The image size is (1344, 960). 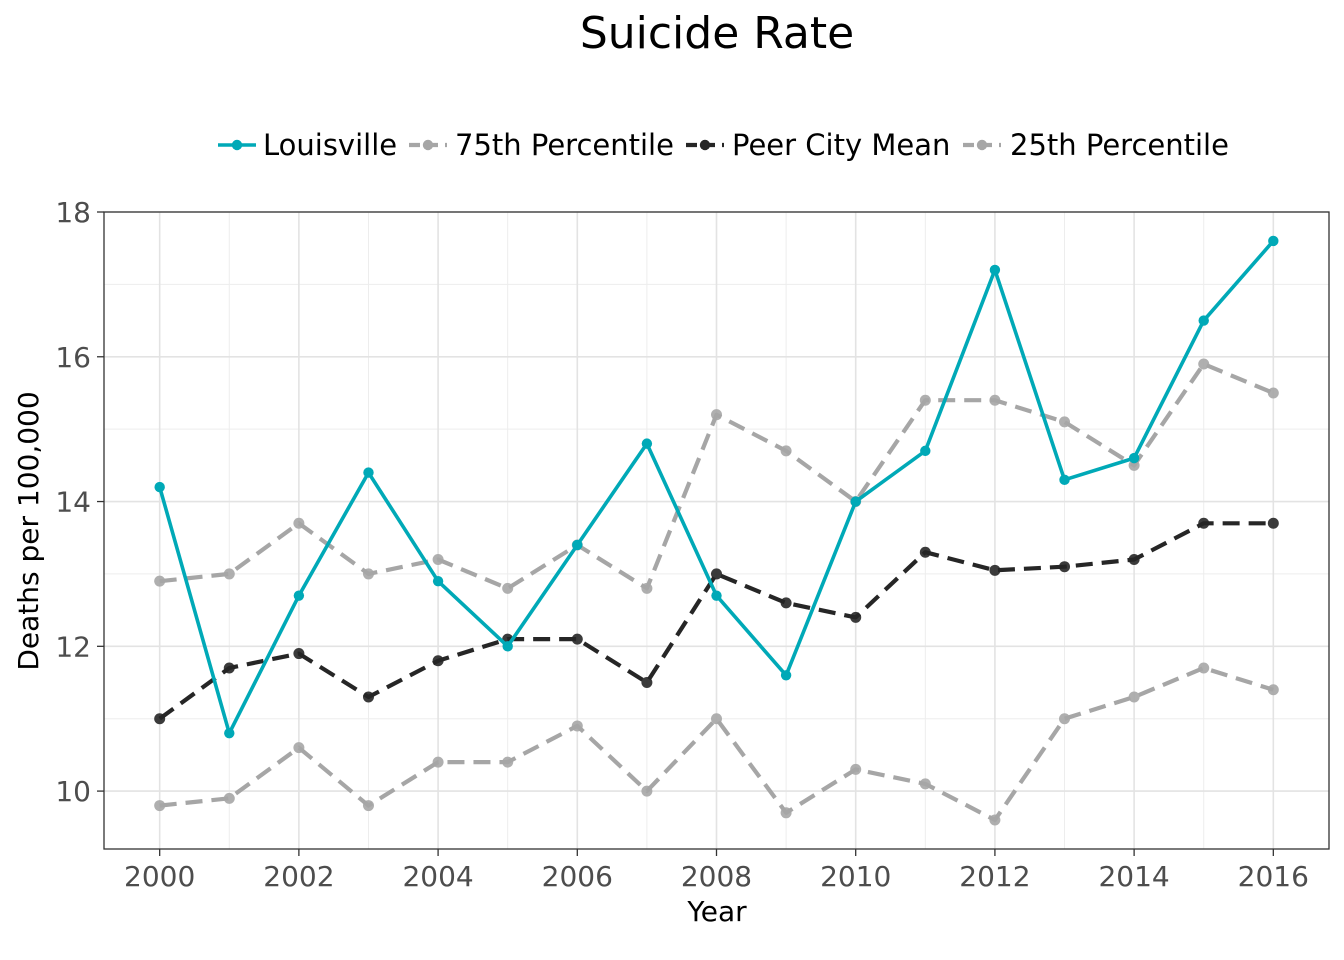 I want to click on y-axis-ticks: 10 12 14 16 18, so click(x=79, y=502).